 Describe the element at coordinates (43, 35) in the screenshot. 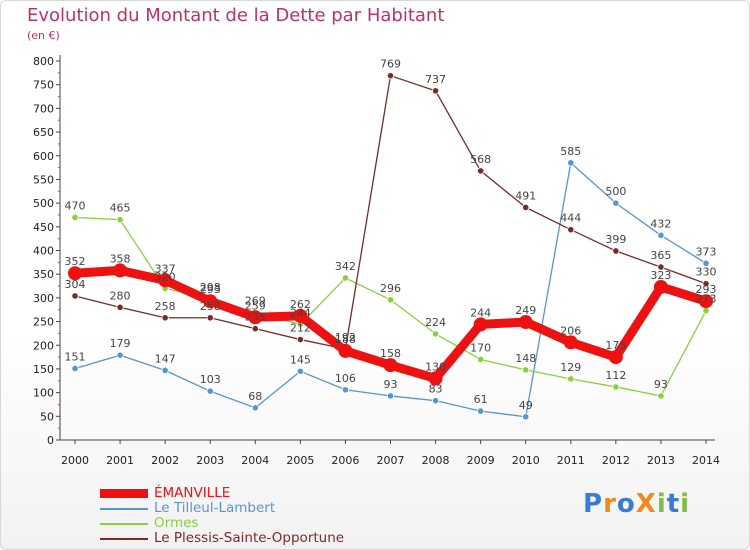

I see `y-axis-unit: (en €)` at that location.